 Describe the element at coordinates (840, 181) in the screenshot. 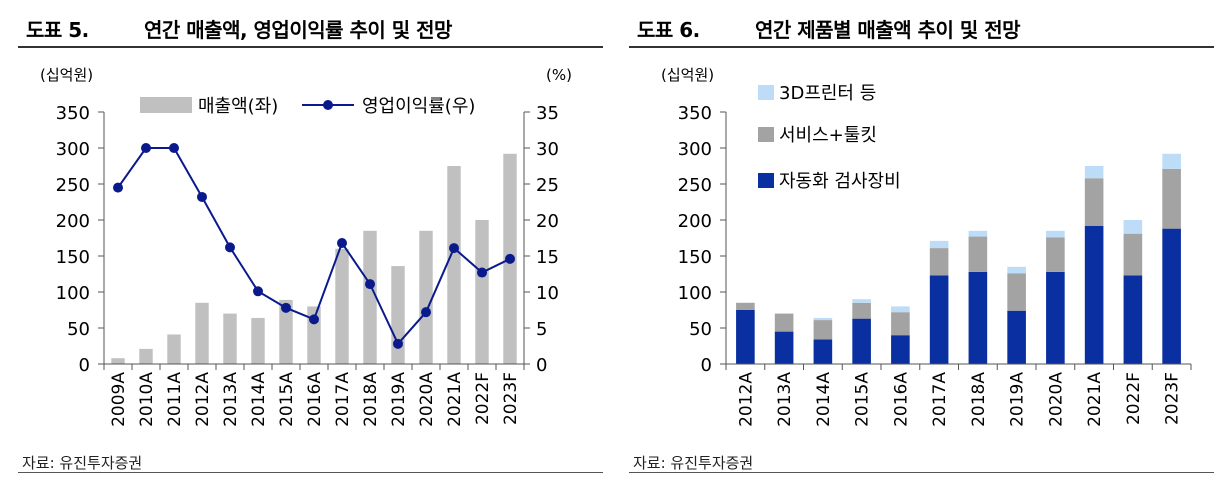

I see `legend-inspection-label: 자동화 검사장비` at that location.